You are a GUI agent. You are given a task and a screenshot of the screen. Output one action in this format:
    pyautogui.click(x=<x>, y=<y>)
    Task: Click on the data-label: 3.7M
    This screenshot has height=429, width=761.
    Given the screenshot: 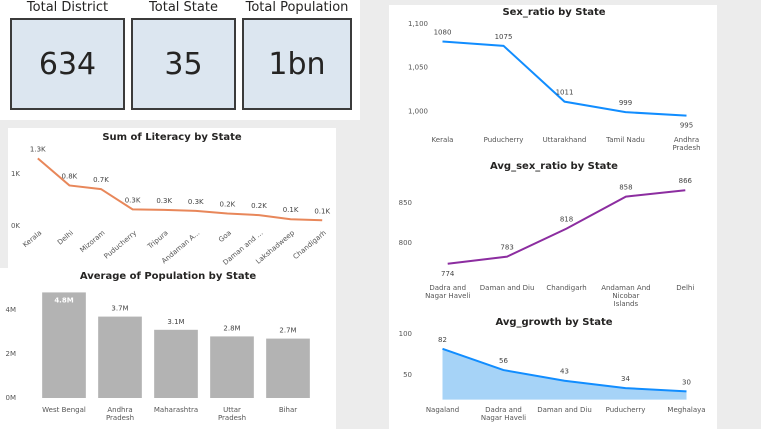 What is the action you would take?
    pyautogui.click(x=119, y=309)
    